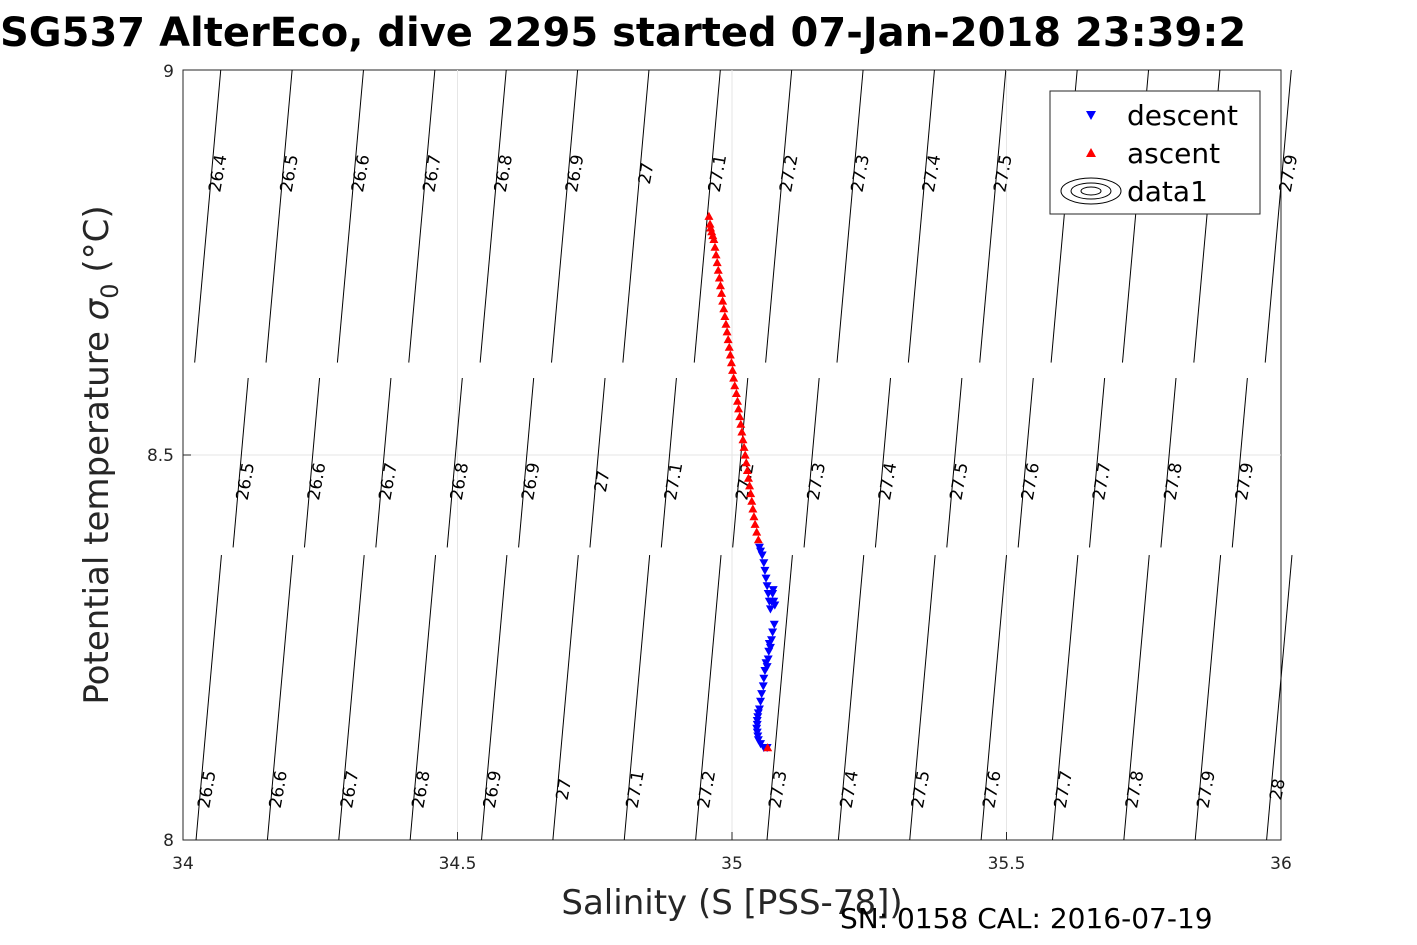 The image size is (1417, 945). I want to click on footer-sn-cal: SN: 0158 CAL: 2016-07-19, so click(1026, 918).